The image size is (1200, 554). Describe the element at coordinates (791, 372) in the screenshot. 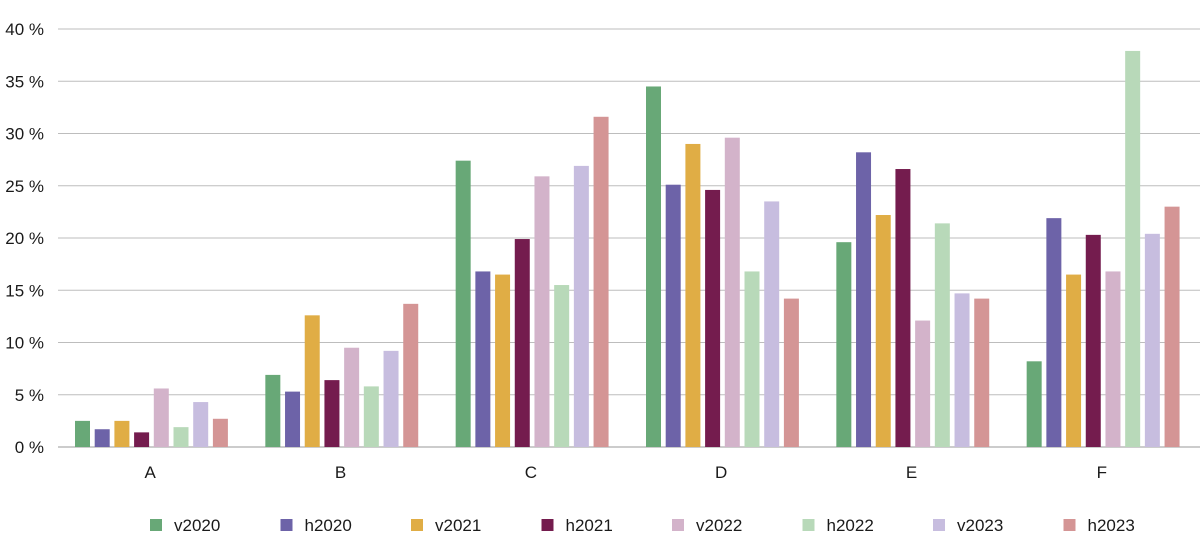

I see `bar-h2023-D` at that location.